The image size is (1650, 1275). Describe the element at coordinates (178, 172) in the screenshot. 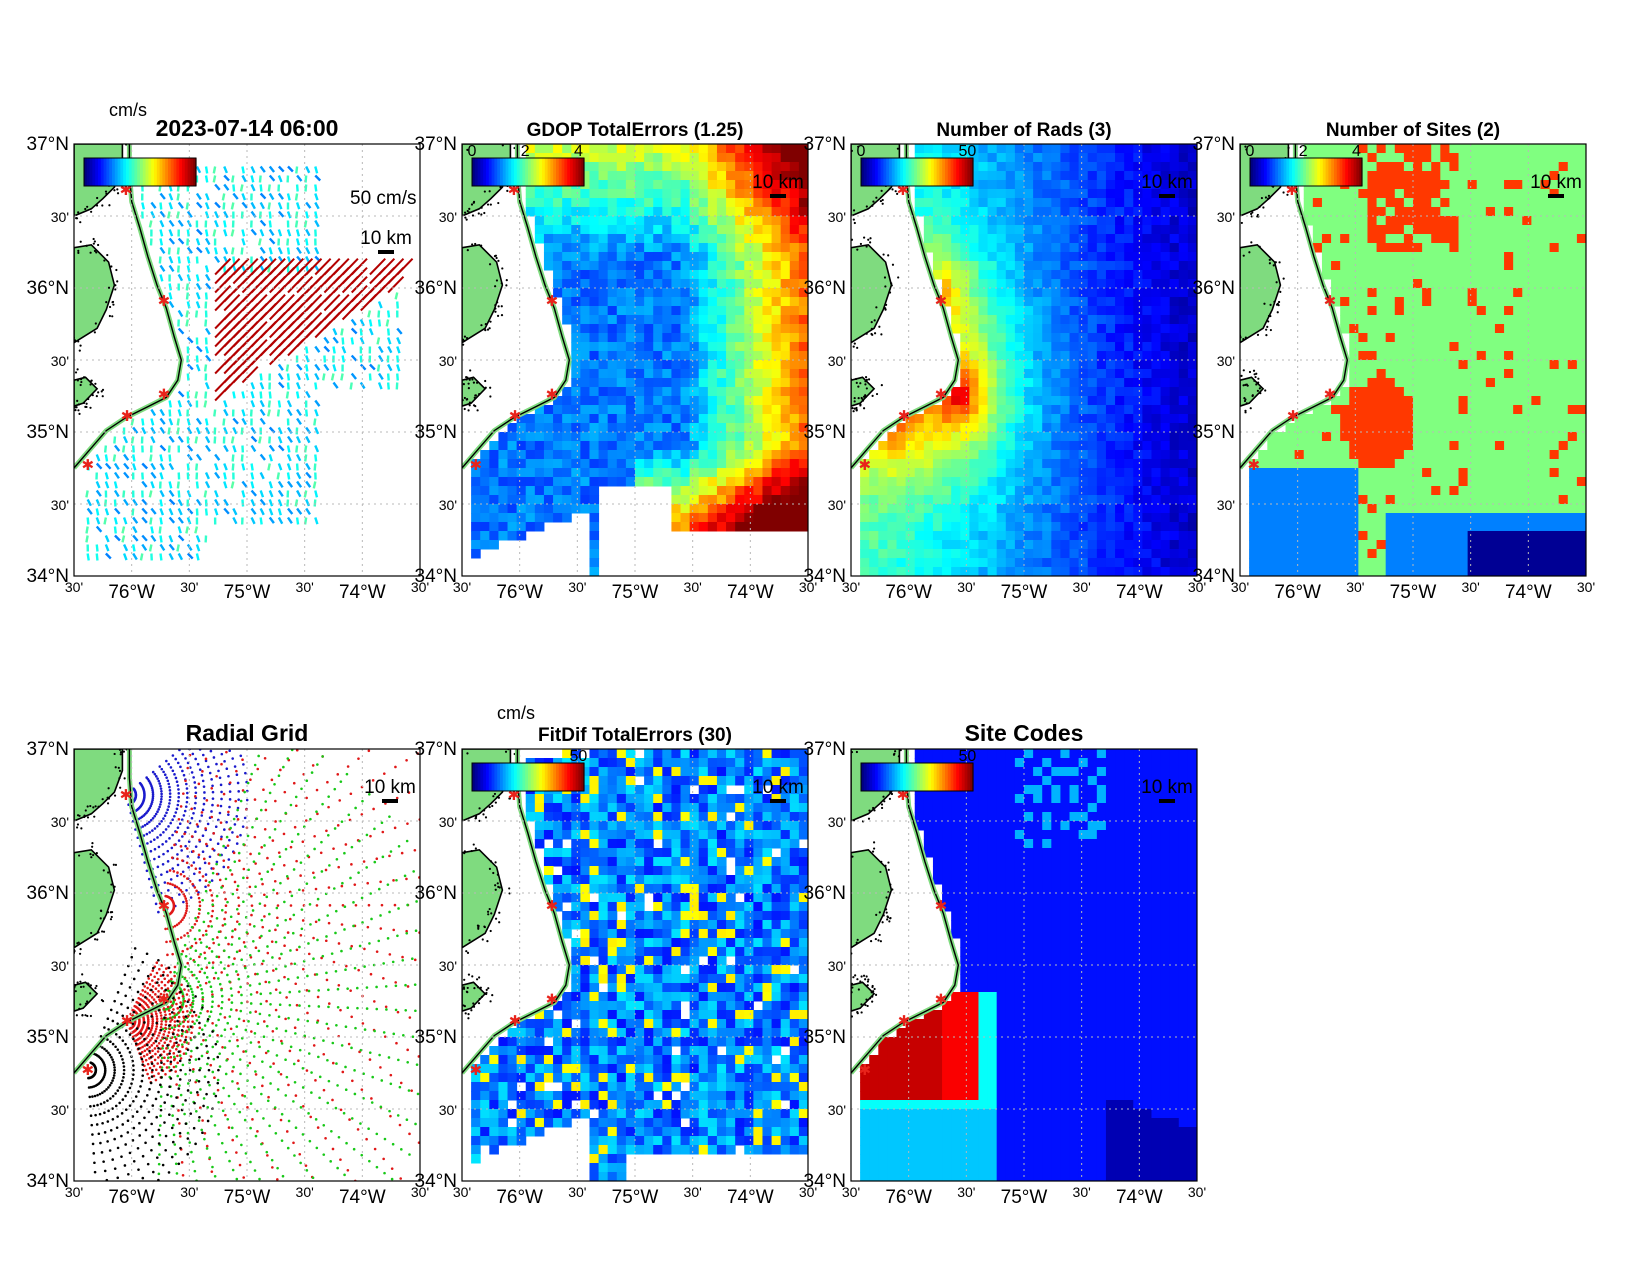

I see `colorbar-swatch` at that location.